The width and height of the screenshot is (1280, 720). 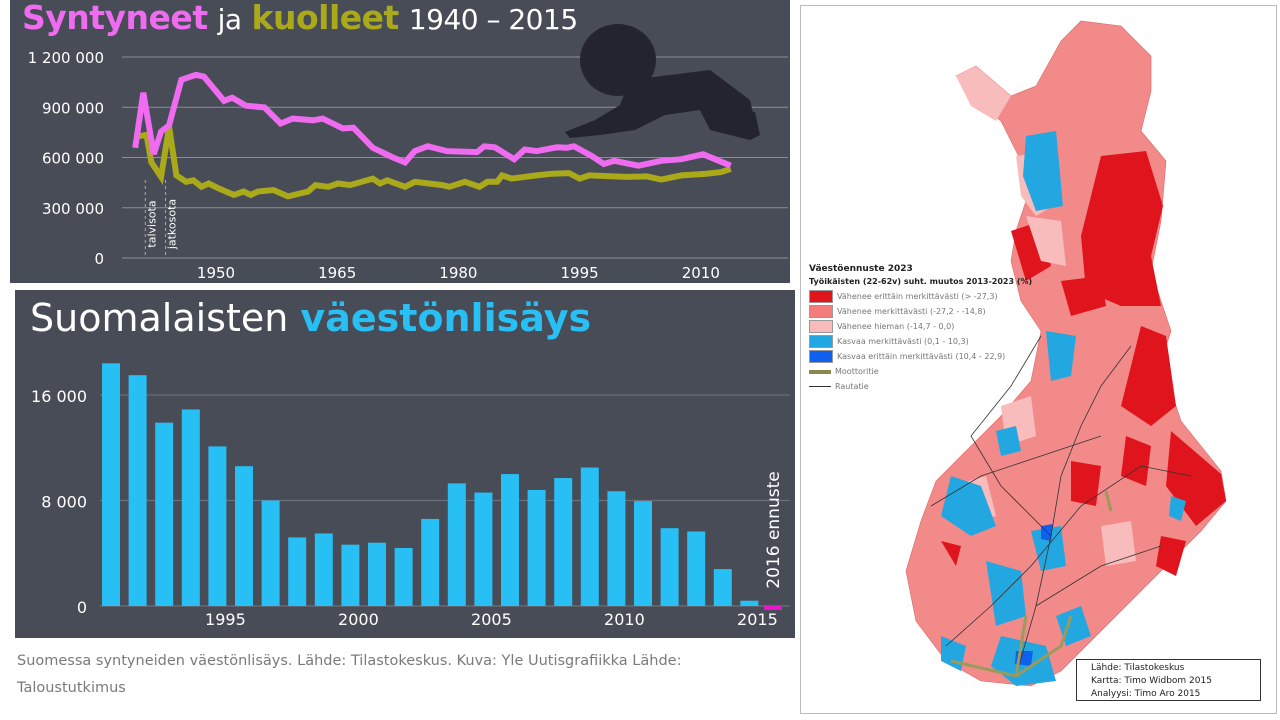 I want to click on credit-analysis: Analyysi: Timo Aro 2015, so click(x=1146, y=694).